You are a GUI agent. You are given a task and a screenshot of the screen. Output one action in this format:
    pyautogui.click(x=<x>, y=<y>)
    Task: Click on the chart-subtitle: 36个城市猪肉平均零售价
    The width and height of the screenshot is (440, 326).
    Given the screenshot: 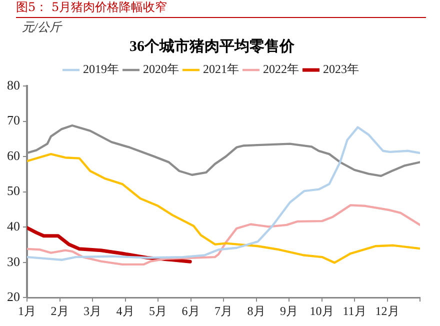 What is the action you would take?
    pyautogui.click(x=213, y=45)
    